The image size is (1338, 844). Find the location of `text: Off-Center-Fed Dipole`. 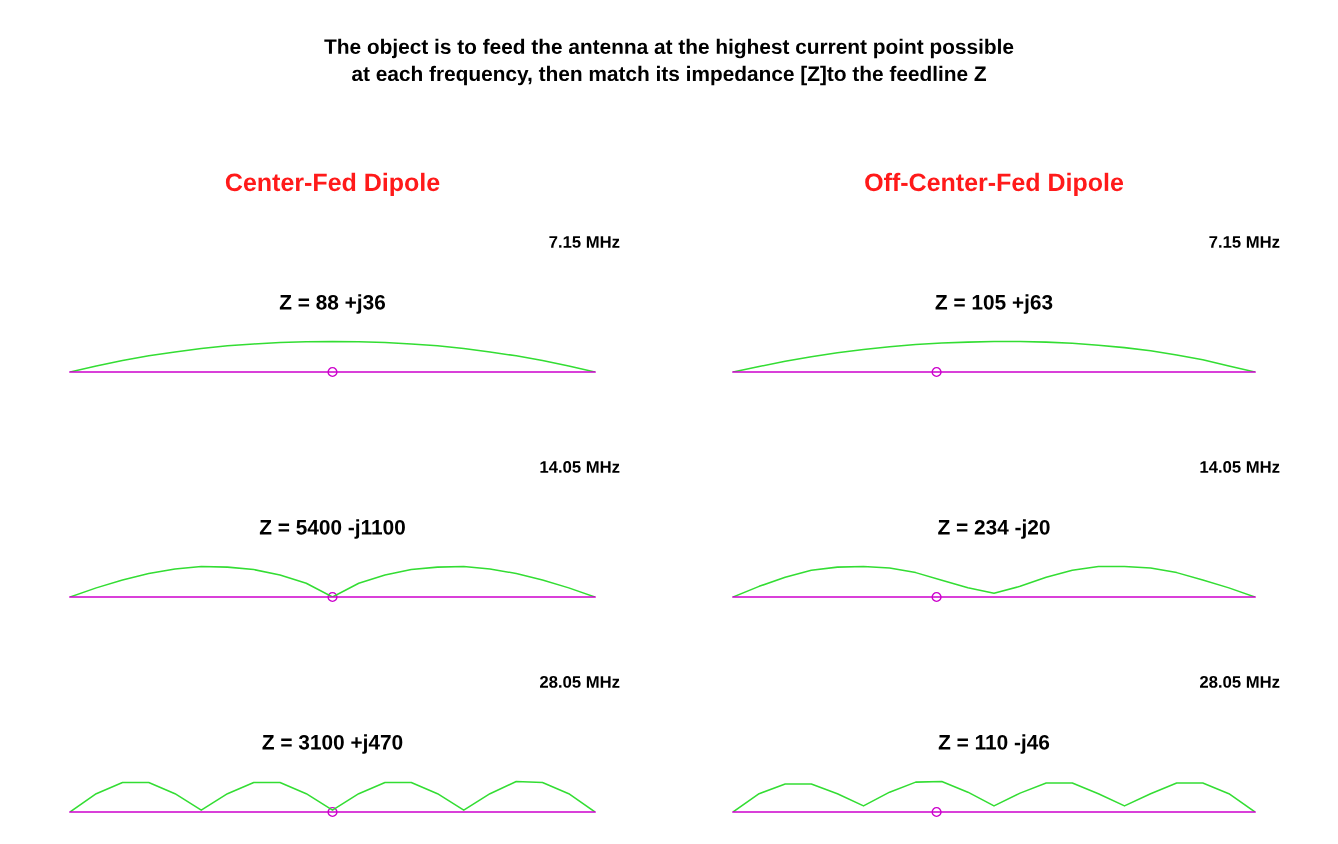

text: Off-Center-Fed Dipole is located at coordinates (994, 184).